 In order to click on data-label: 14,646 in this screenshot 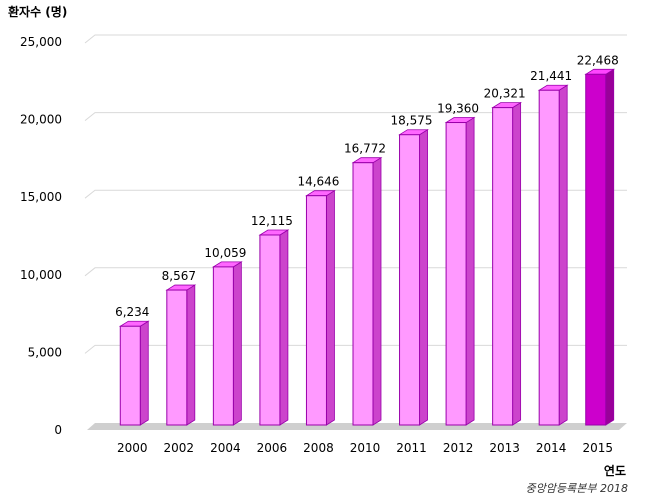, I will do `click(318, 182)`.